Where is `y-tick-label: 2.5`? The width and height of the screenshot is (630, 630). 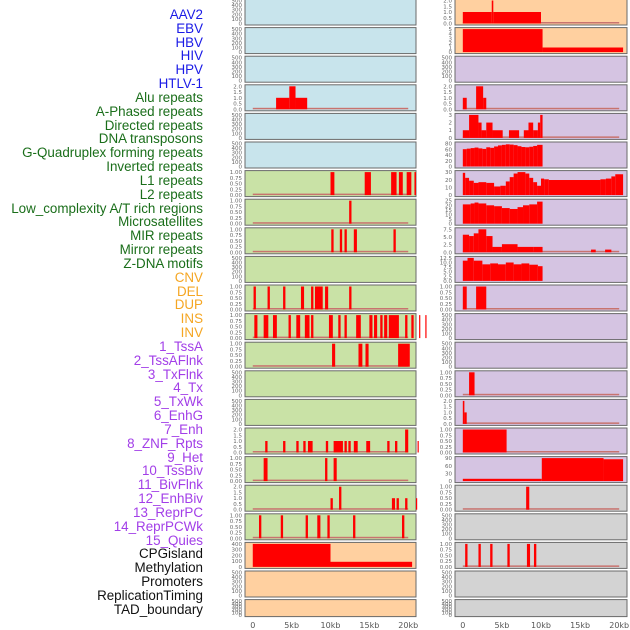 y-tick-label: 2.5 is located at coordinates (447, 246).